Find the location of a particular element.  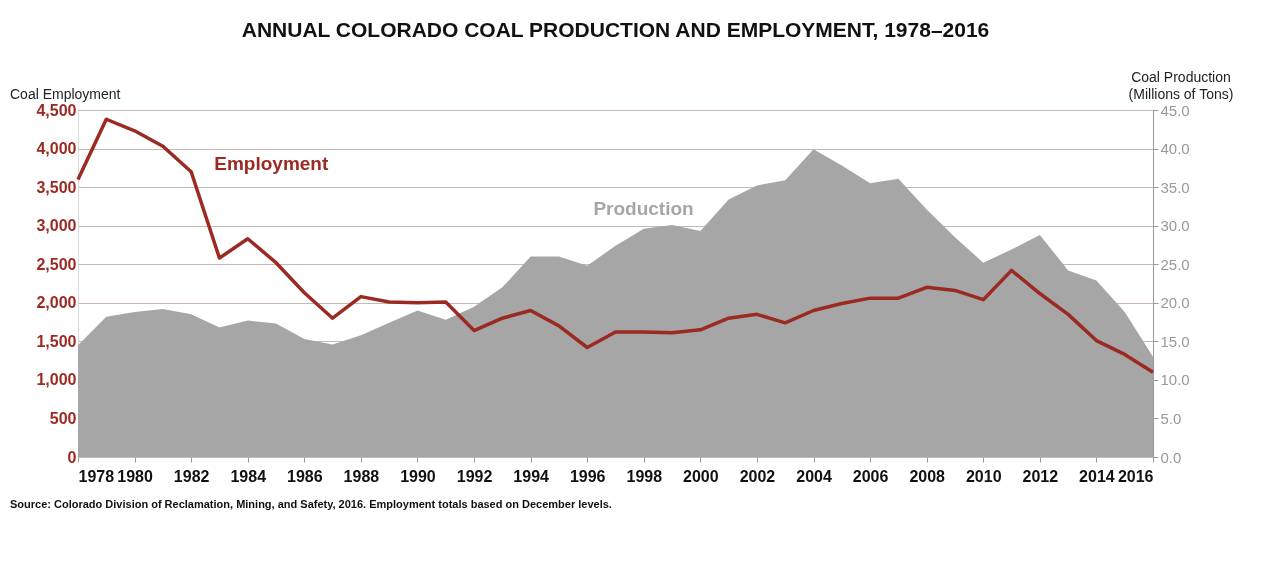

y2-tick-label: 40.0 is located at coordinates (1175, 149).